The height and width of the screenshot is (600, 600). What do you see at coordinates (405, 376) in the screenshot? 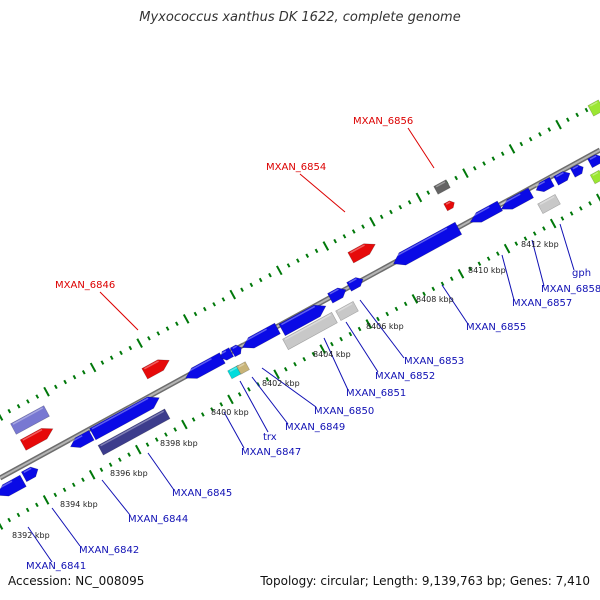
I see `gene-label: MXAN_6852` at bounding box center [405, 376].